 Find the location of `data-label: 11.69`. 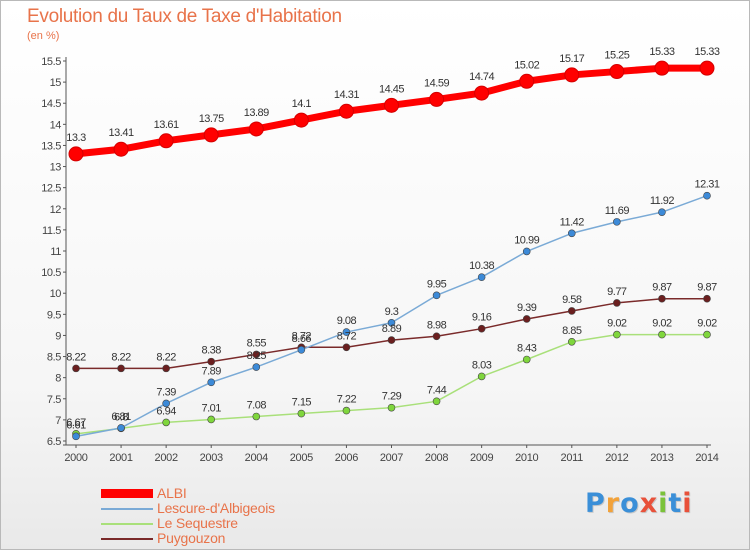

data-label: 11.69 is located at coordinates (617, 211).